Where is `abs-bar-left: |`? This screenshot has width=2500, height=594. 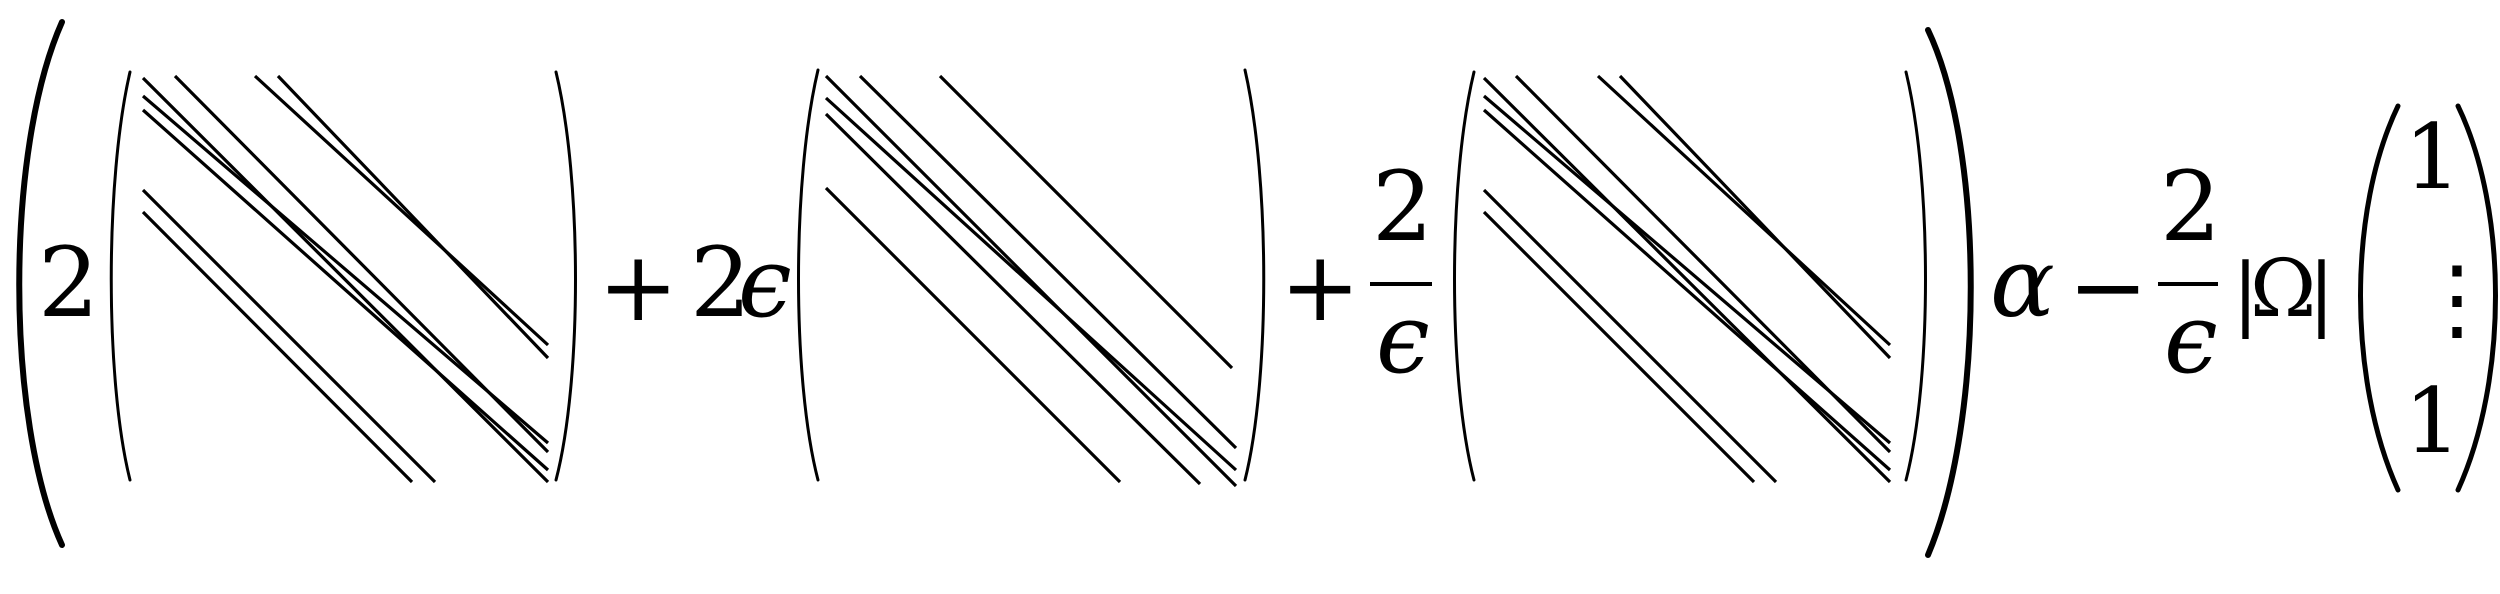 abs-bar-left: | is located at coordinates (2245, 292).